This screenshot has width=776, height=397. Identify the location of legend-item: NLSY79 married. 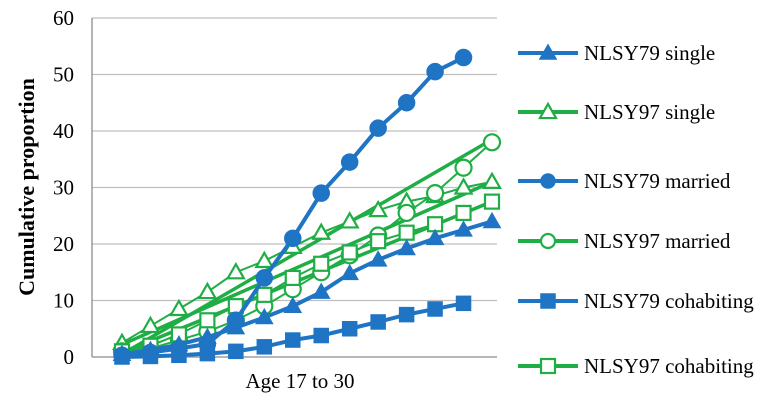
(624, 181).